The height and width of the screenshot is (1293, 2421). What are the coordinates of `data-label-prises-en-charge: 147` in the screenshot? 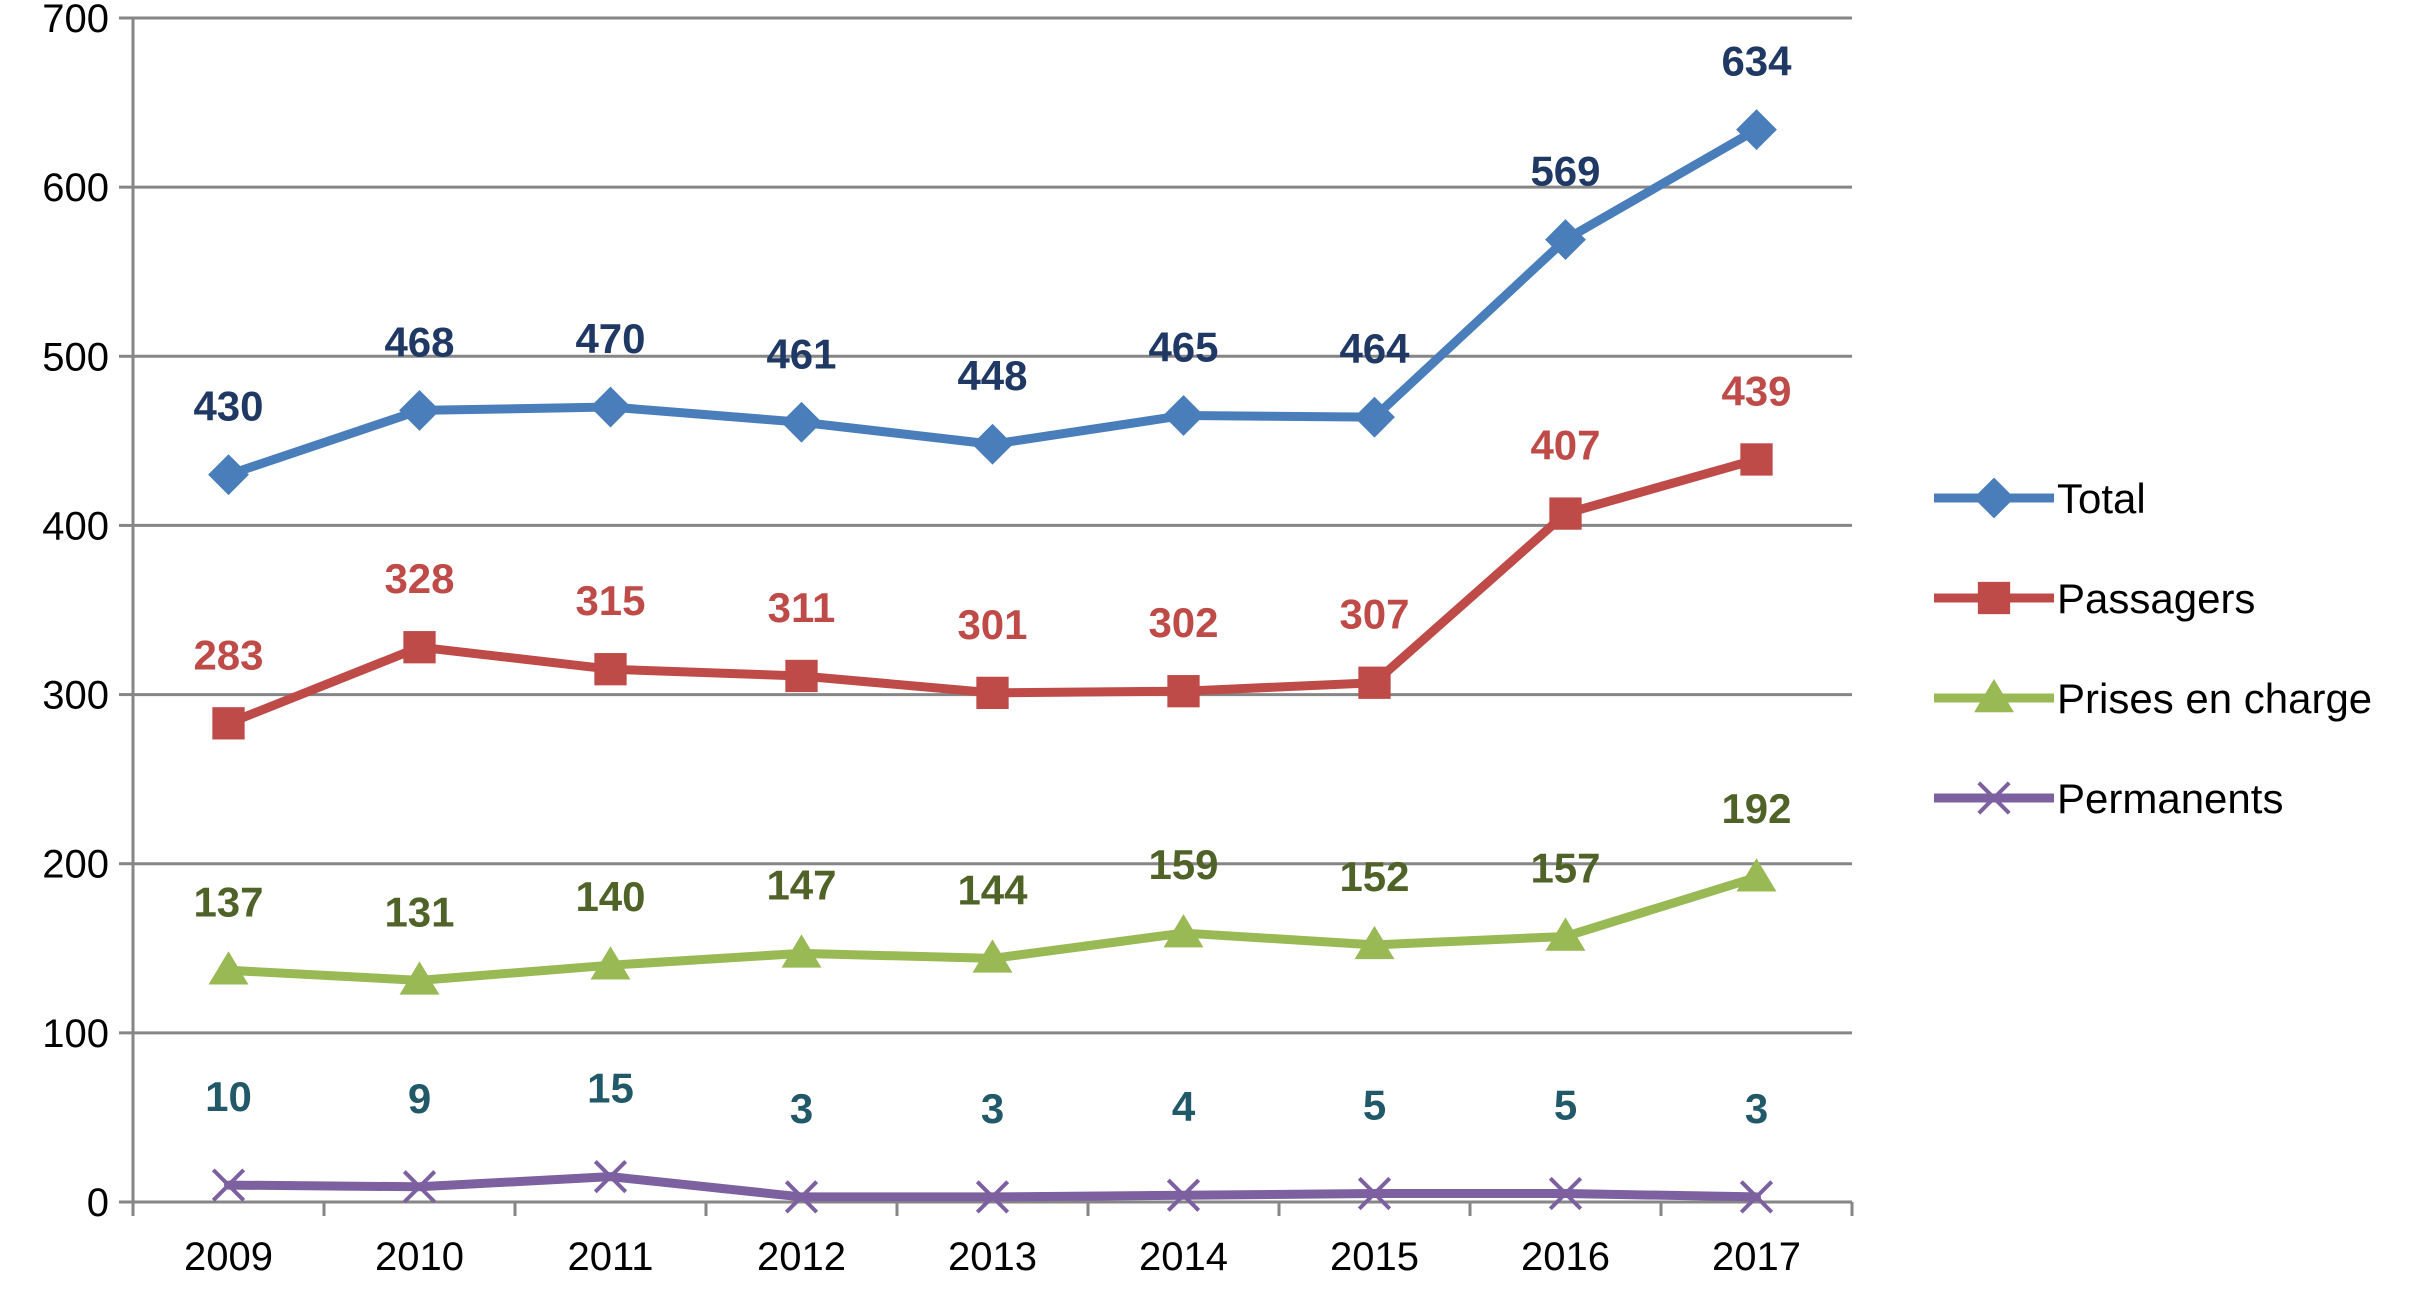 It's located at (801, 884).